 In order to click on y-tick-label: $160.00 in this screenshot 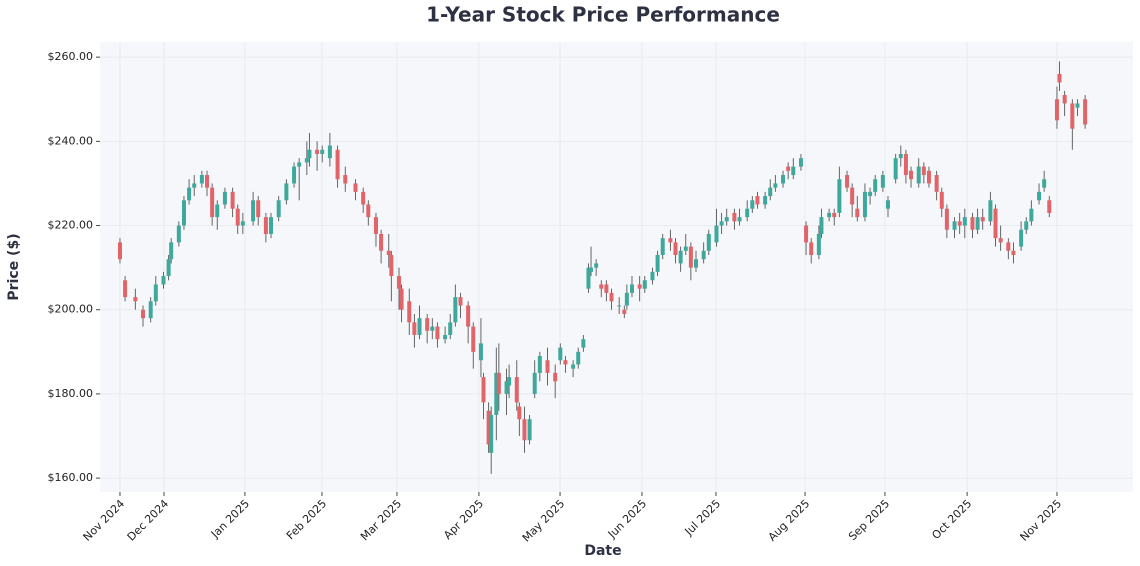, I will do `click(71, 477)`.